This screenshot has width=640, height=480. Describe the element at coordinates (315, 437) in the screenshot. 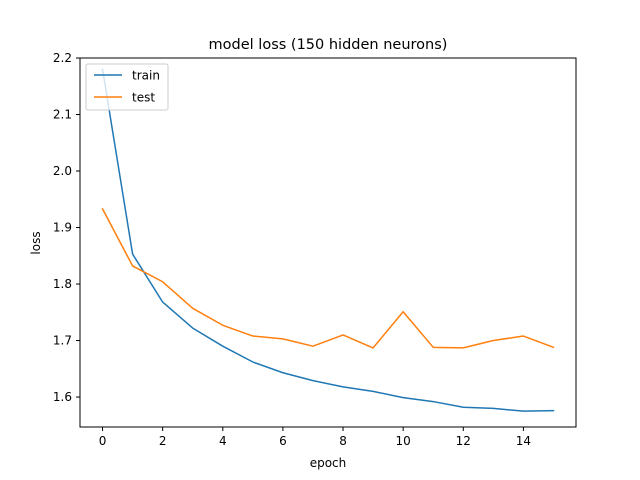

I see `x-axis-ticks: 0 2 4 6 8 10 12 14` at that location.